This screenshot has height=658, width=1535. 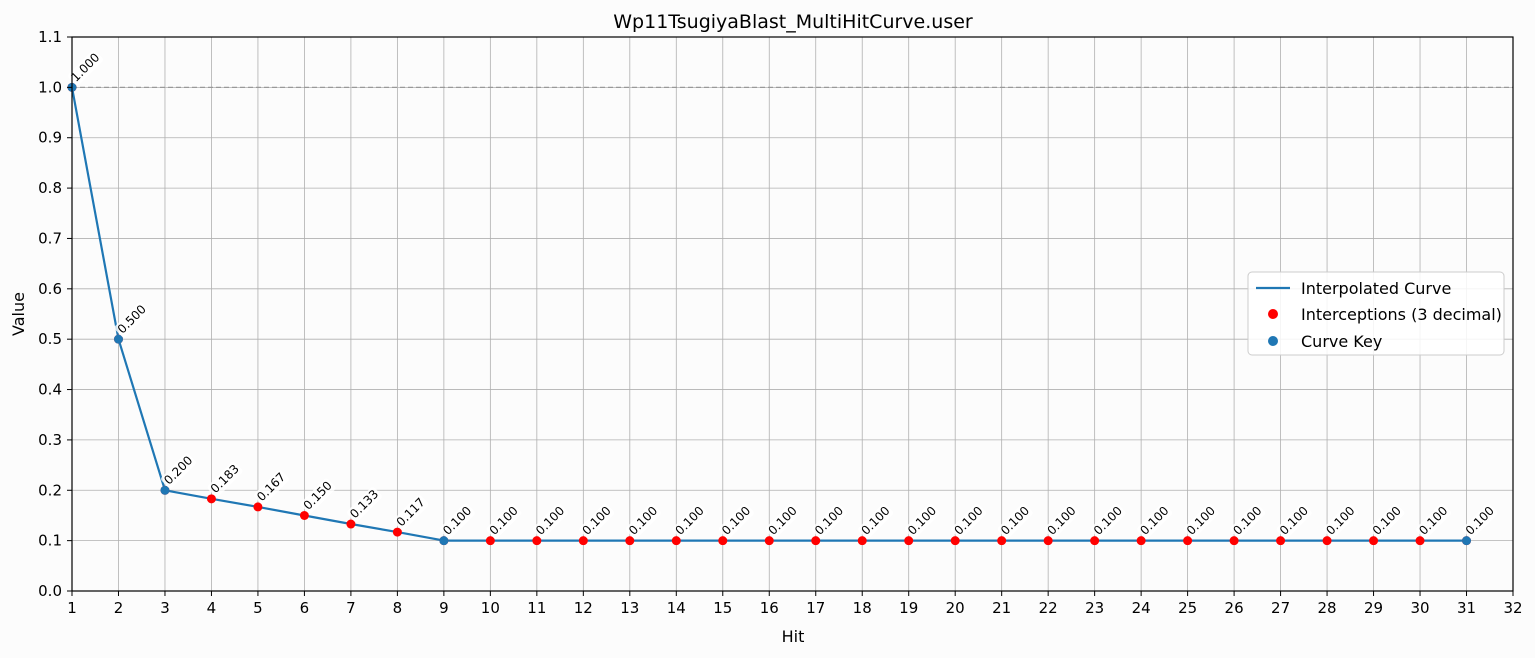 What do you see at coordinates (50, 138) in the screenshot?
I see `y-tick-label: 0.9` at bounding box center [50, 138].